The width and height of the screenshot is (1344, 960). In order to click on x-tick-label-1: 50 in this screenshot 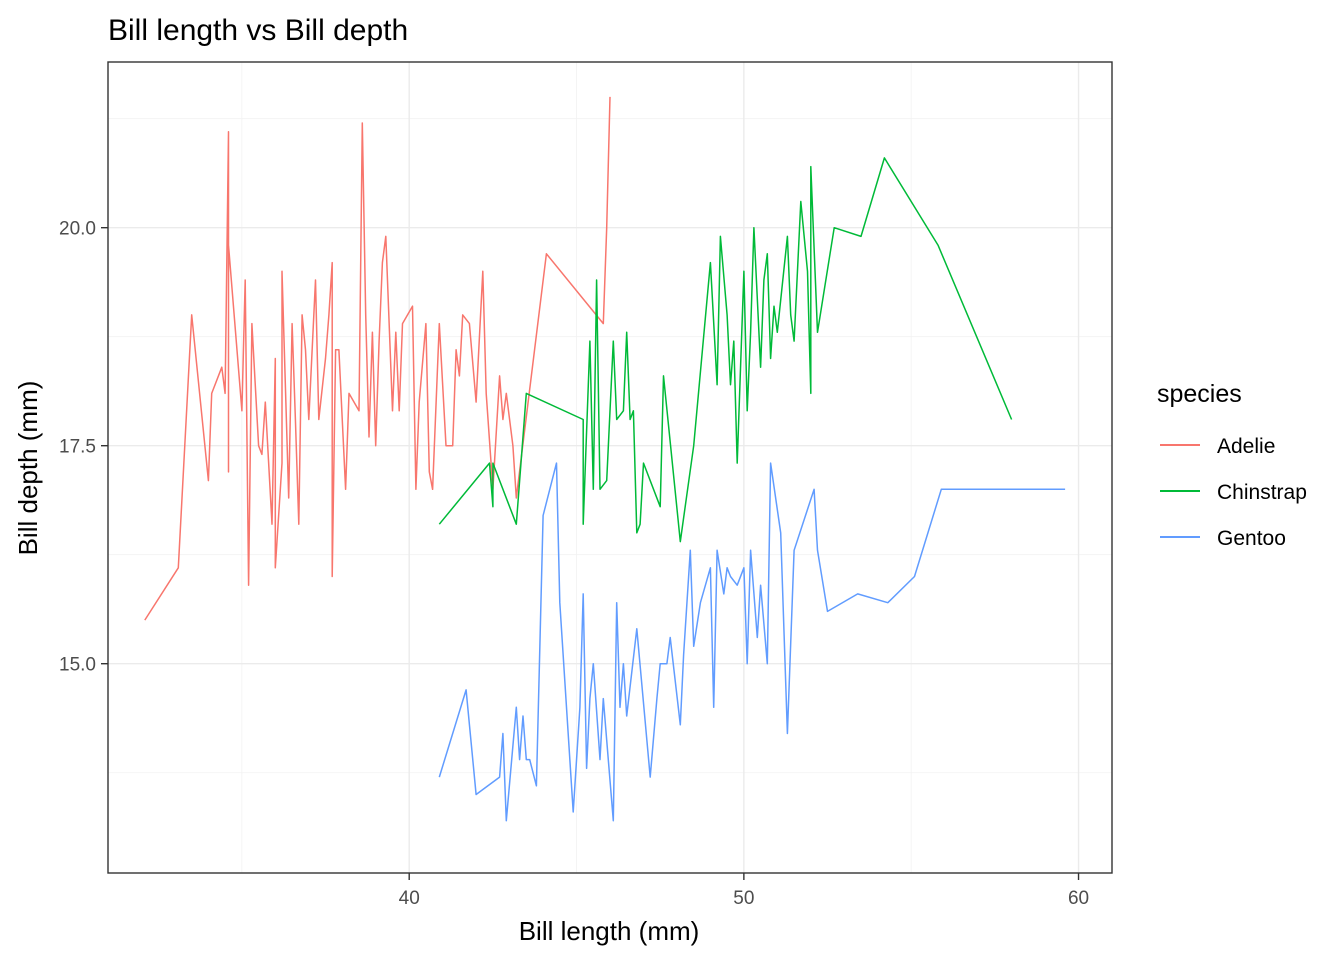, I will do `click(743, 898)`.